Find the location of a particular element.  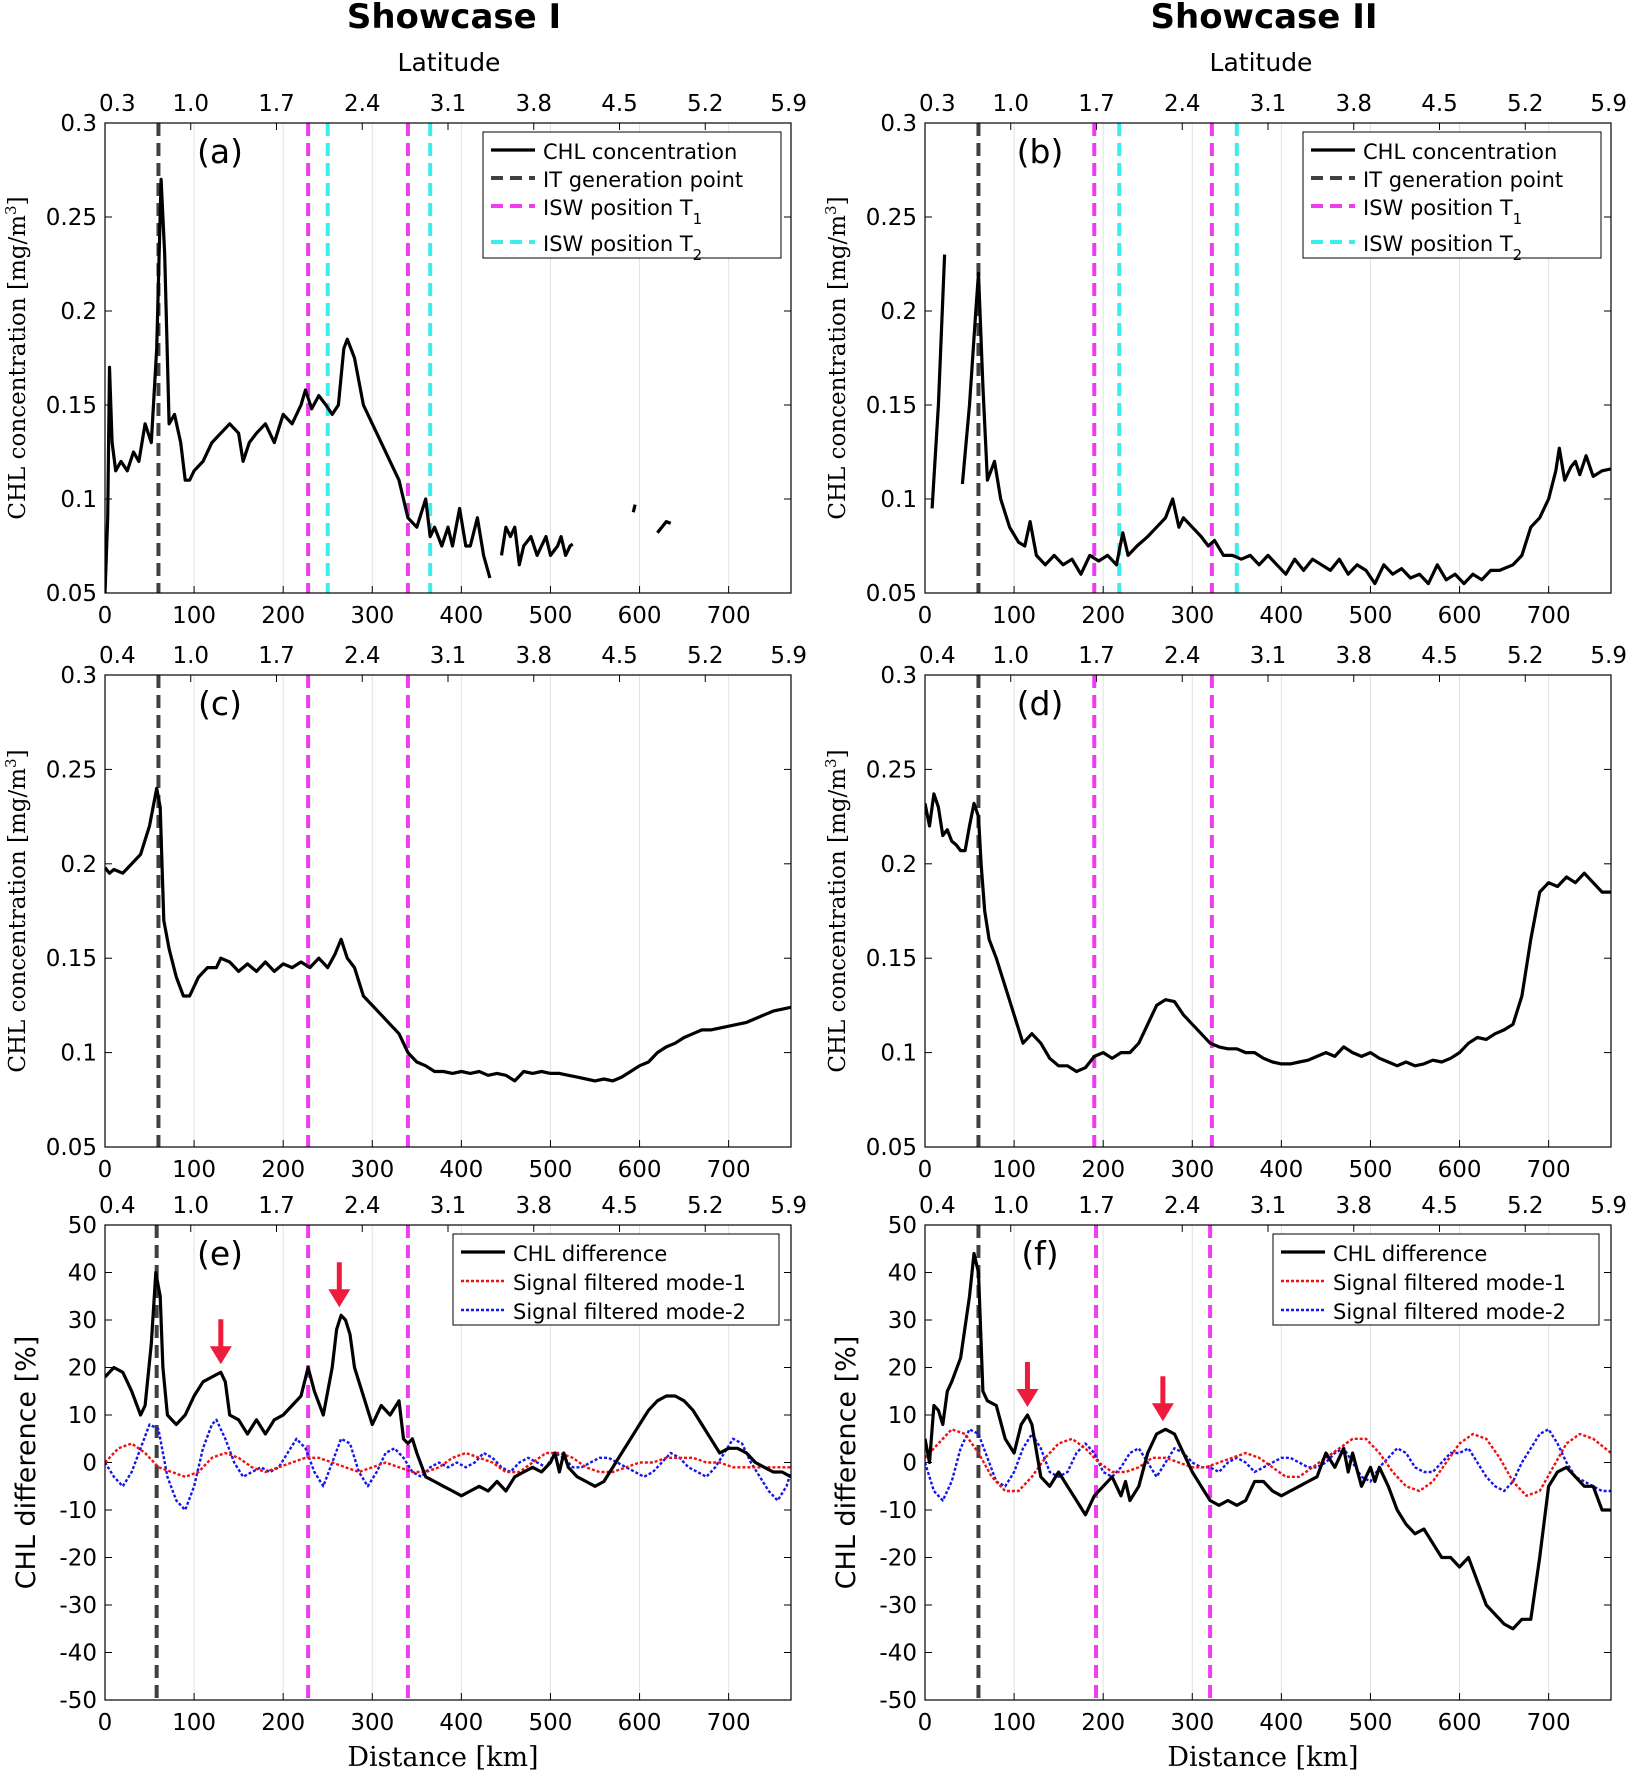

series-line-chl-difference is located at coordinates (1268, 1441).